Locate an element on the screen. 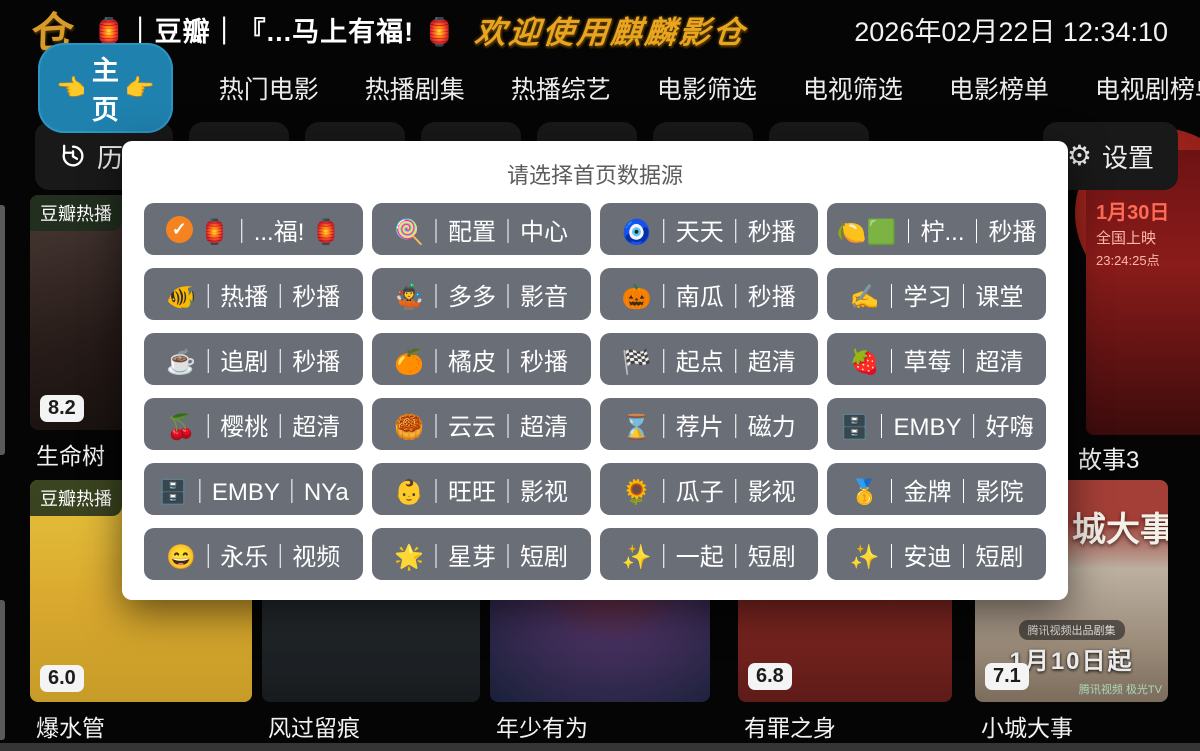 This screenshot has width=1200, height=751. source-button: 🥮｜云云｜超清 is located at coordinates (481, 424).